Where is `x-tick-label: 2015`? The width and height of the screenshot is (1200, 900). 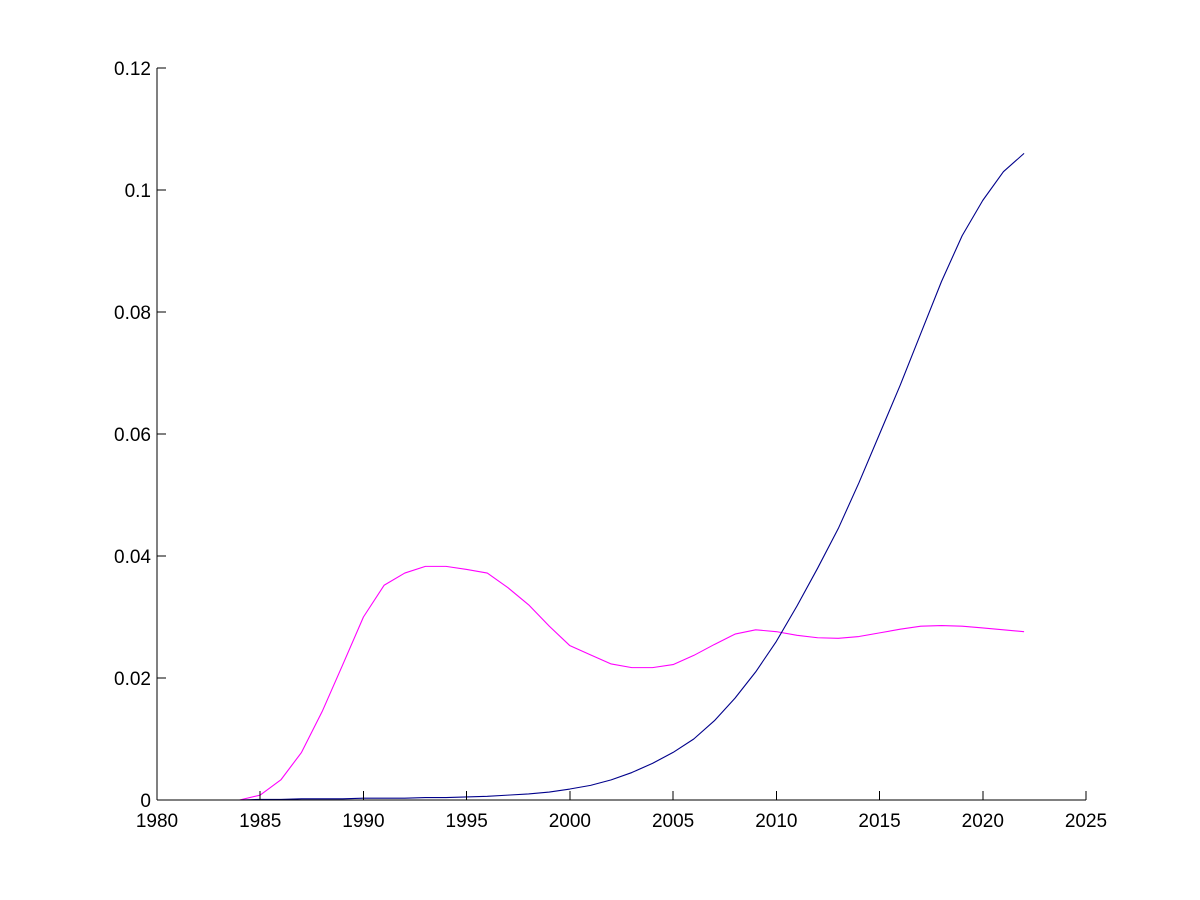 x-tick-label: 2015 is located at coordinates (879, 821).